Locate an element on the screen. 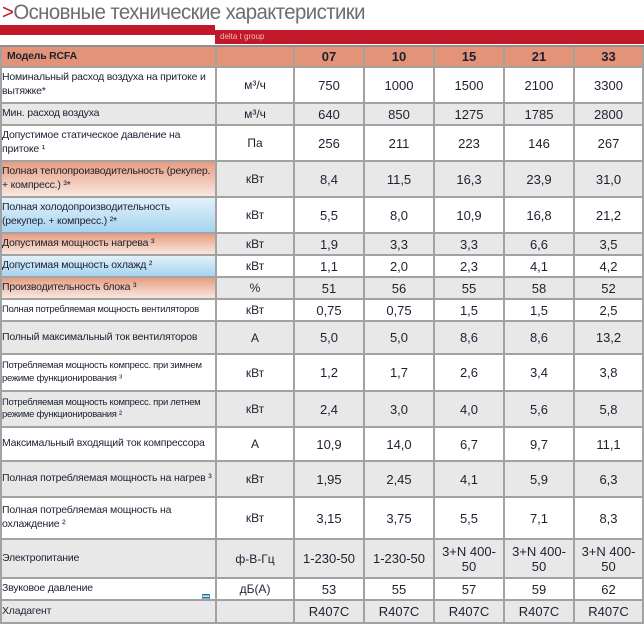 The image size is (644, 624). value-cell: 3300 is located at coordinates (609, 86).